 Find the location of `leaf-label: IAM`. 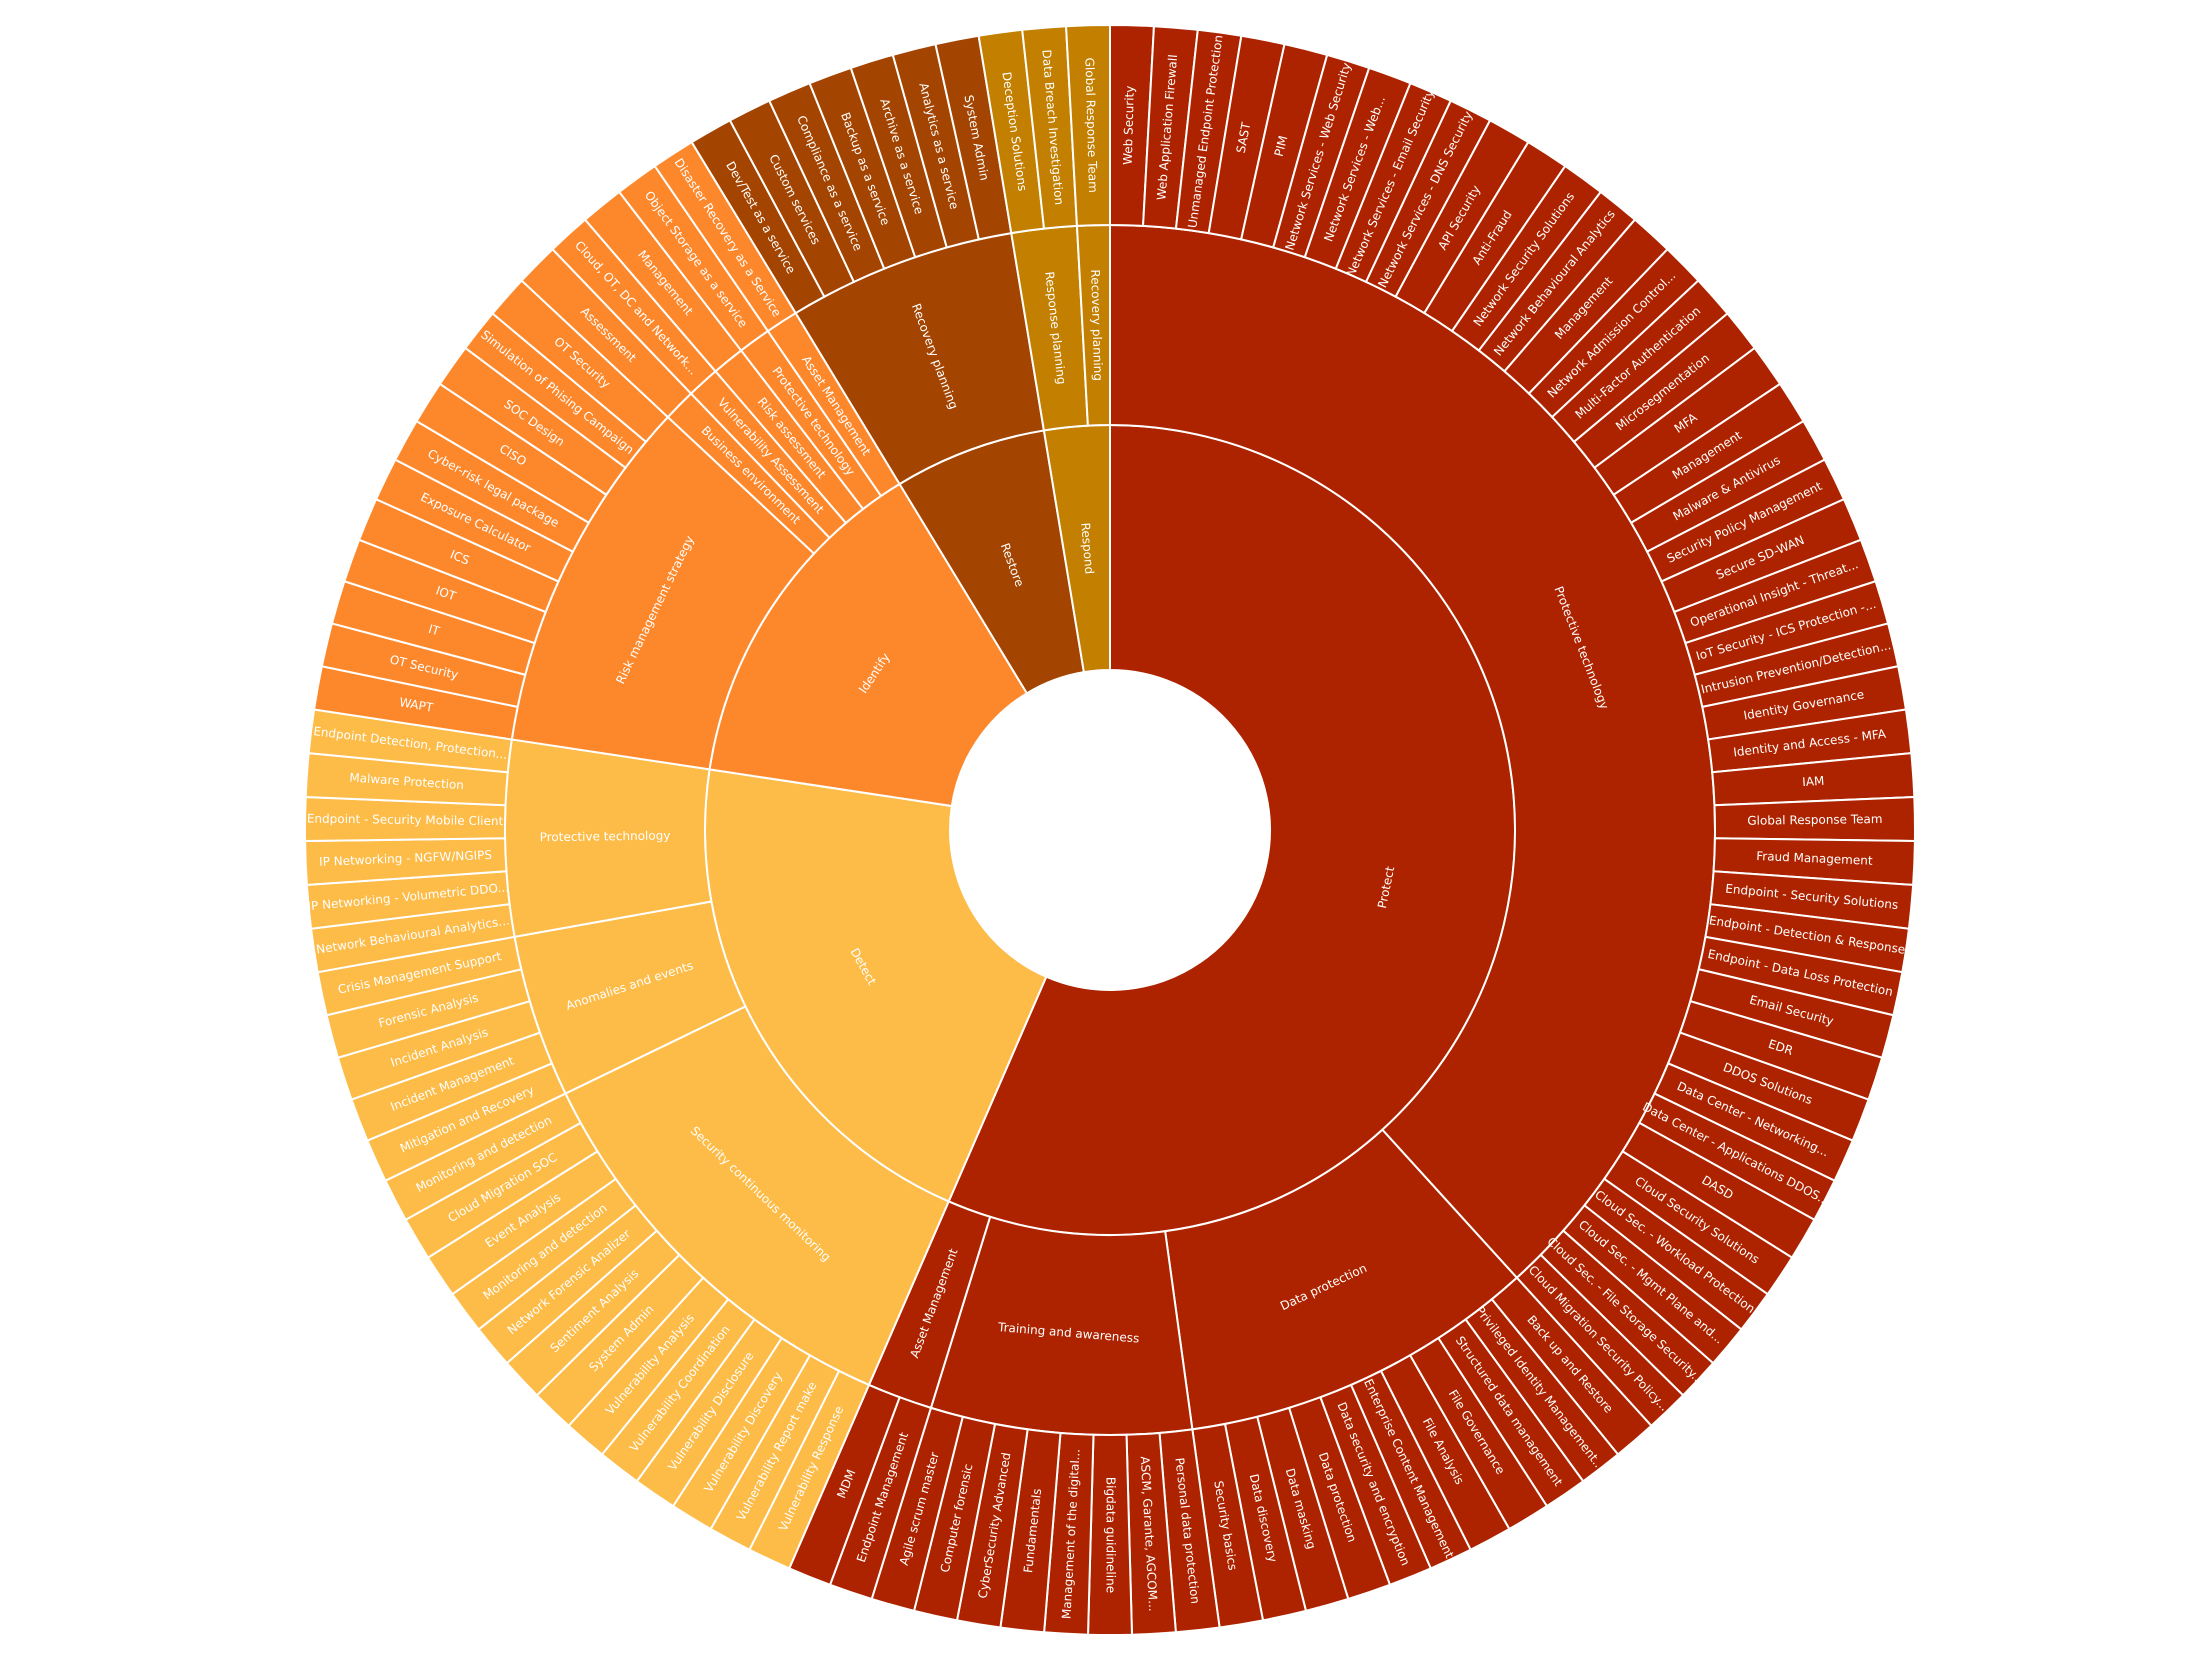

leaf-label: IAM is located at coordinates (1813, 781).